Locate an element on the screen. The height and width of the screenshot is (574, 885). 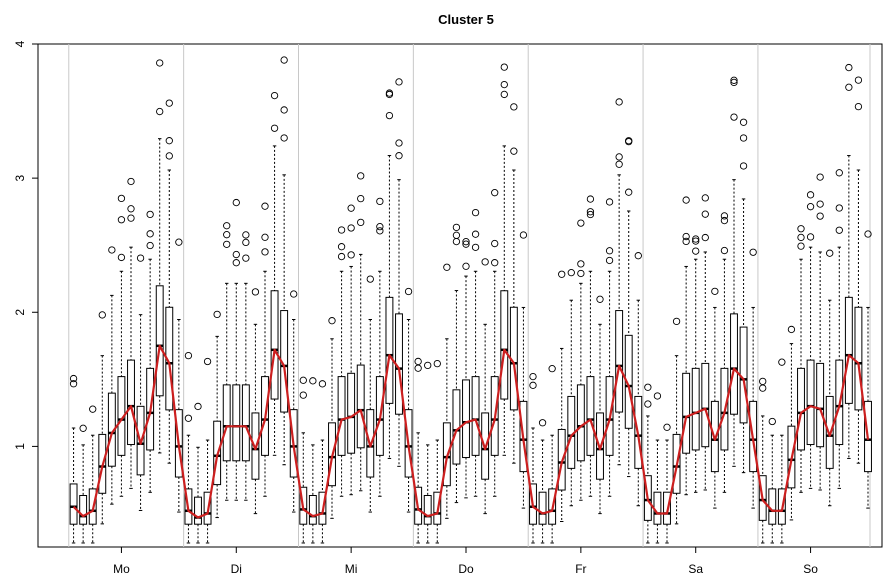
x-tick-label: Di is located at coordinates (236, 568).